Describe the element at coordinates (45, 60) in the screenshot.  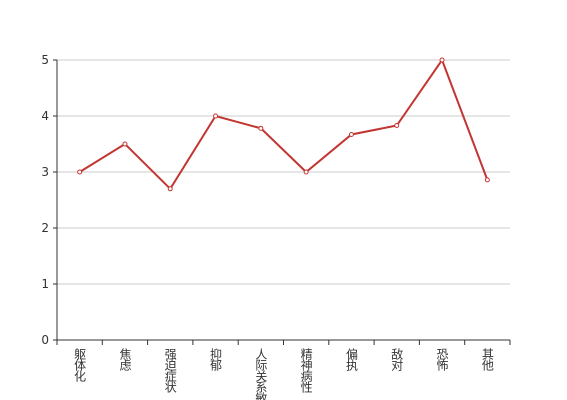
I see `y-tick-label: 5` at that location.